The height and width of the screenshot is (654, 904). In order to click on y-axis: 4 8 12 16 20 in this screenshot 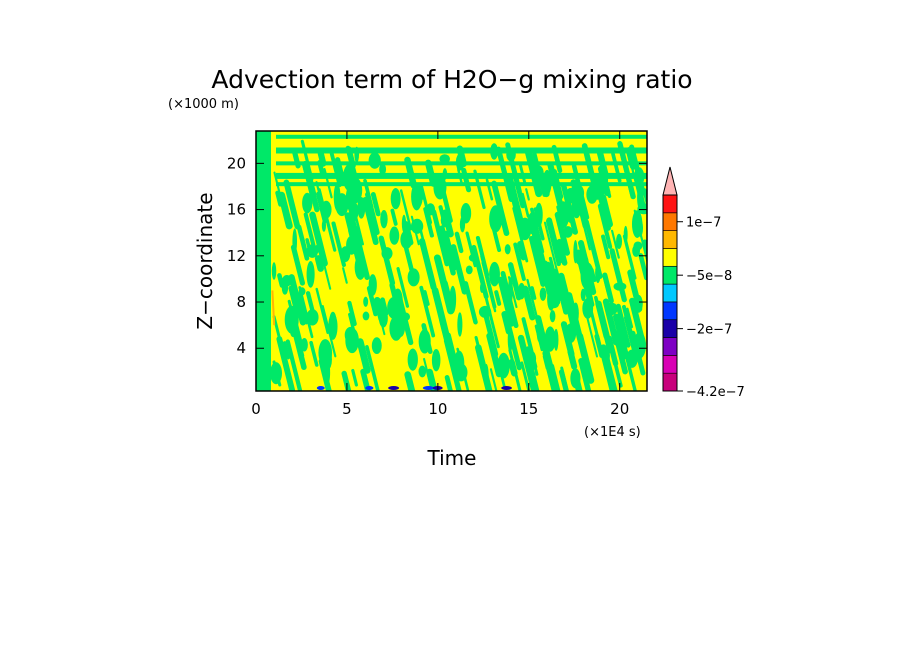, I will do `click(437, 255)`.